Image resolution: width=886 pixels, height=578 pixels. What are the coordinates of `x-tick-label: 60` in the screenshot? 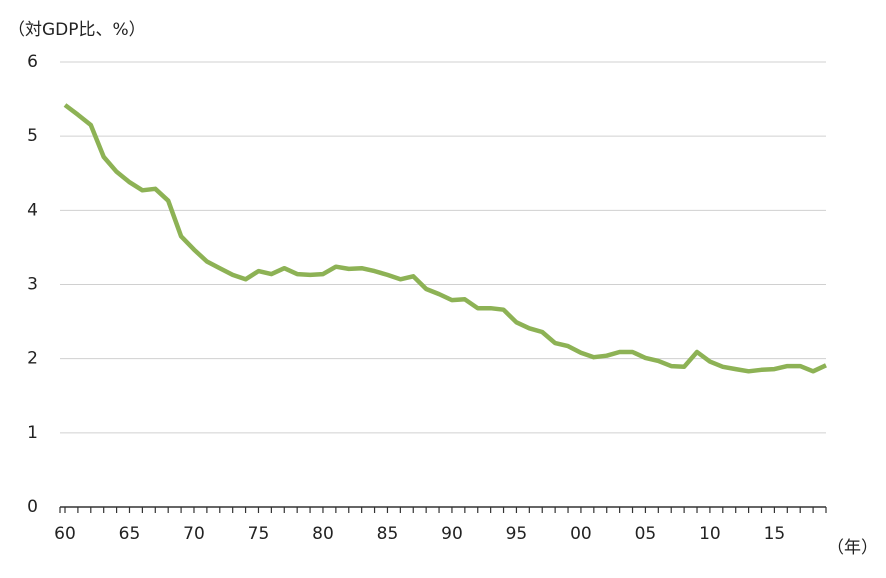 It's located at (65, 534).